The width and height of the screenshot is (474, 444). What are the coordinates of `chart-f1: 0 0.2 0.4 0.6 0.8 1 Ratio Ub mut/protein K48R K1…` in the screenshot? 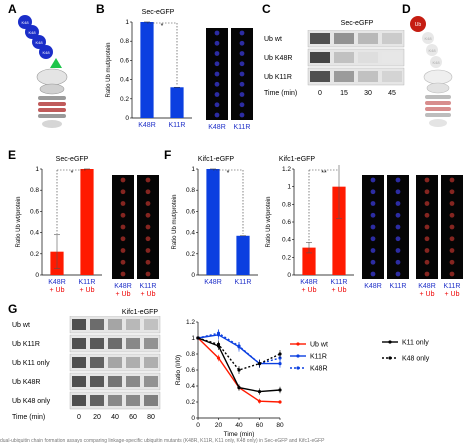 It's located at (215, 226).